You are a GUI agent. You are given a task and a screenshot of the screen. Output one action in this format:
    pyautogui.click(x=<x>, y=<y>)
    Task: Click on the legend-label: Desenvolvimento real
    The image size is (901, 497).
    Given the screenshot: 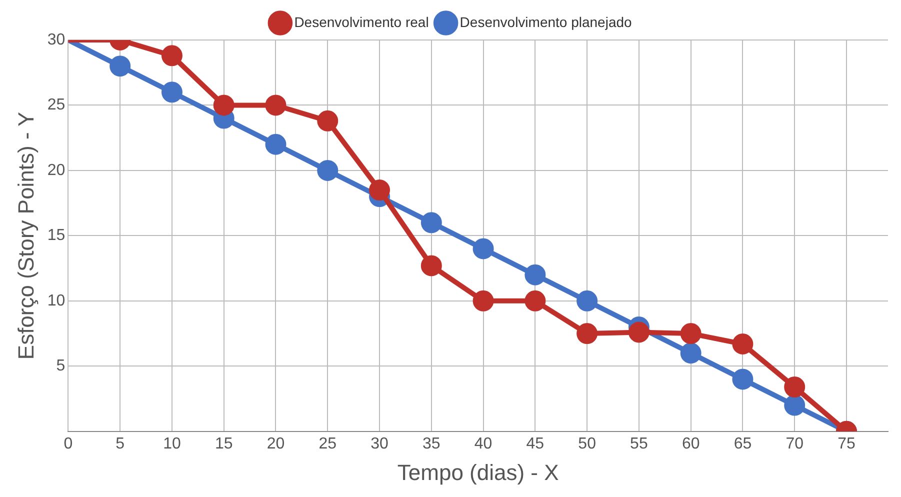 What is the action you would take?
    pyautogui.click(x=361, y=22)
    